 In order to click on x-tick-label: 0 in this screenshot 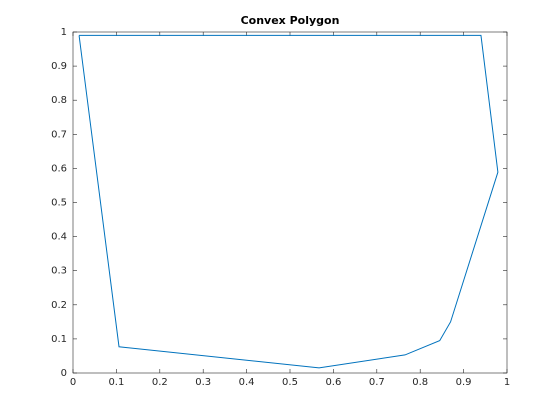, I will do `click(73, 382)`.